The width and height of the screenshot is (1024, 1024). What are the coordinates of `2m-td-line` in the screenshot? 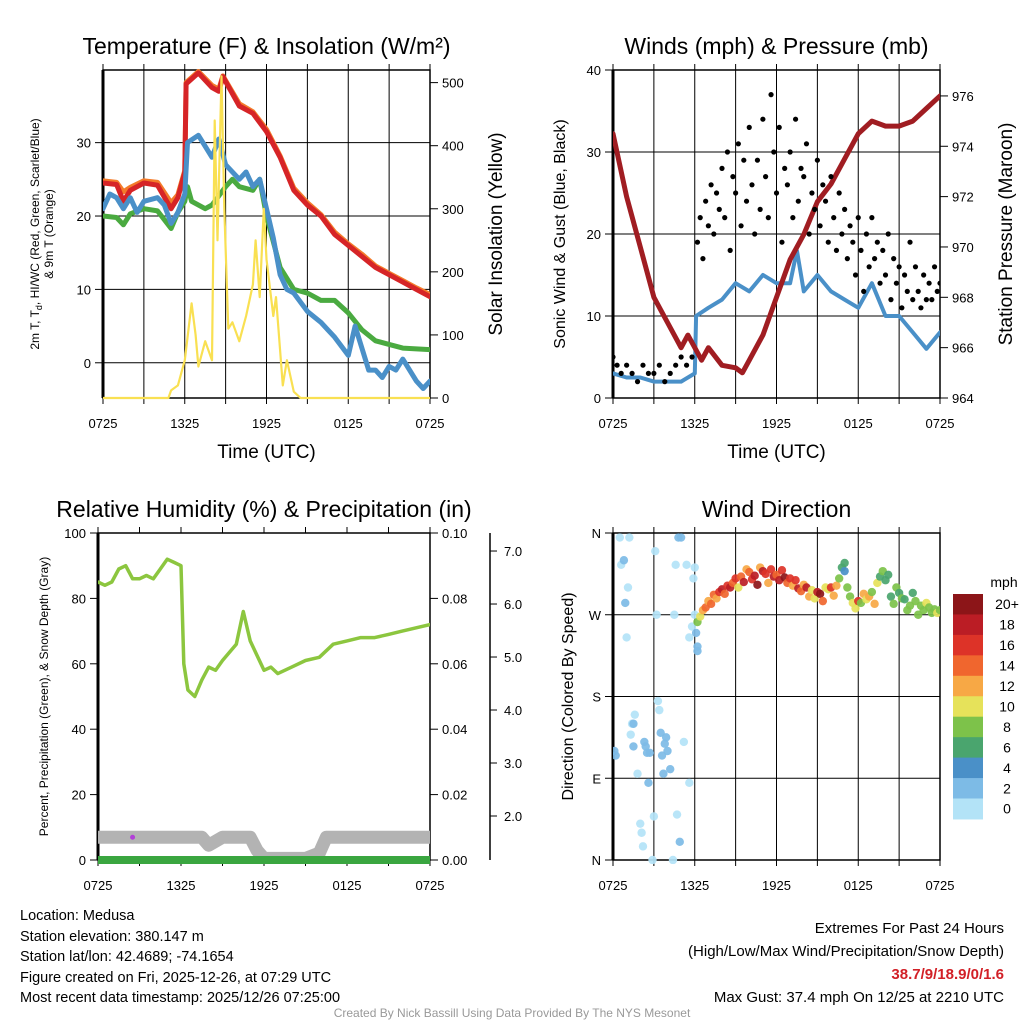 It's located at (266, 264).